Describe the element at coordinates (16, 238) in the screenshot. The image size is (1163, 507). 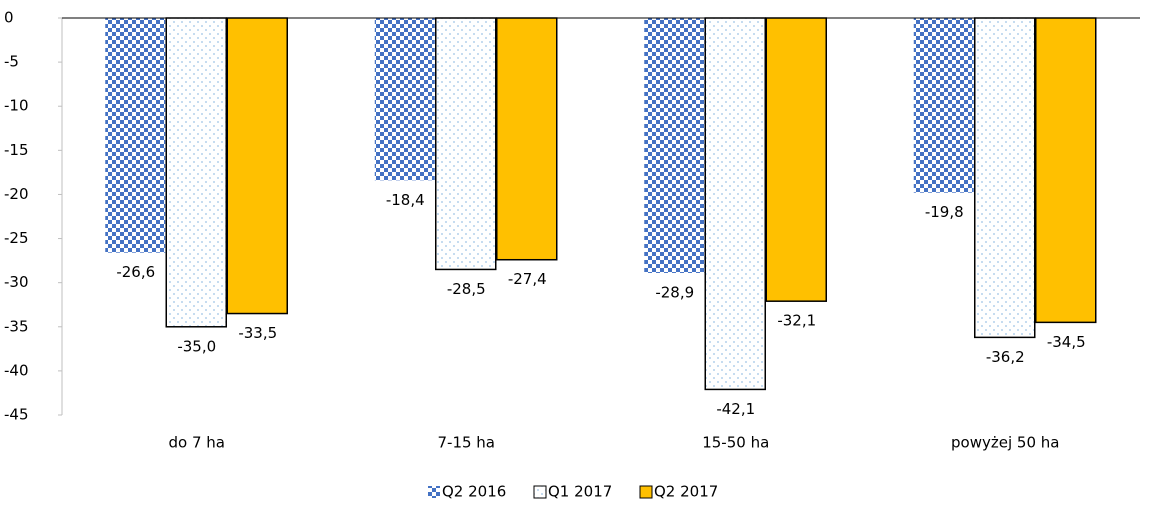
I see `y-tick-label: -25` at that location.